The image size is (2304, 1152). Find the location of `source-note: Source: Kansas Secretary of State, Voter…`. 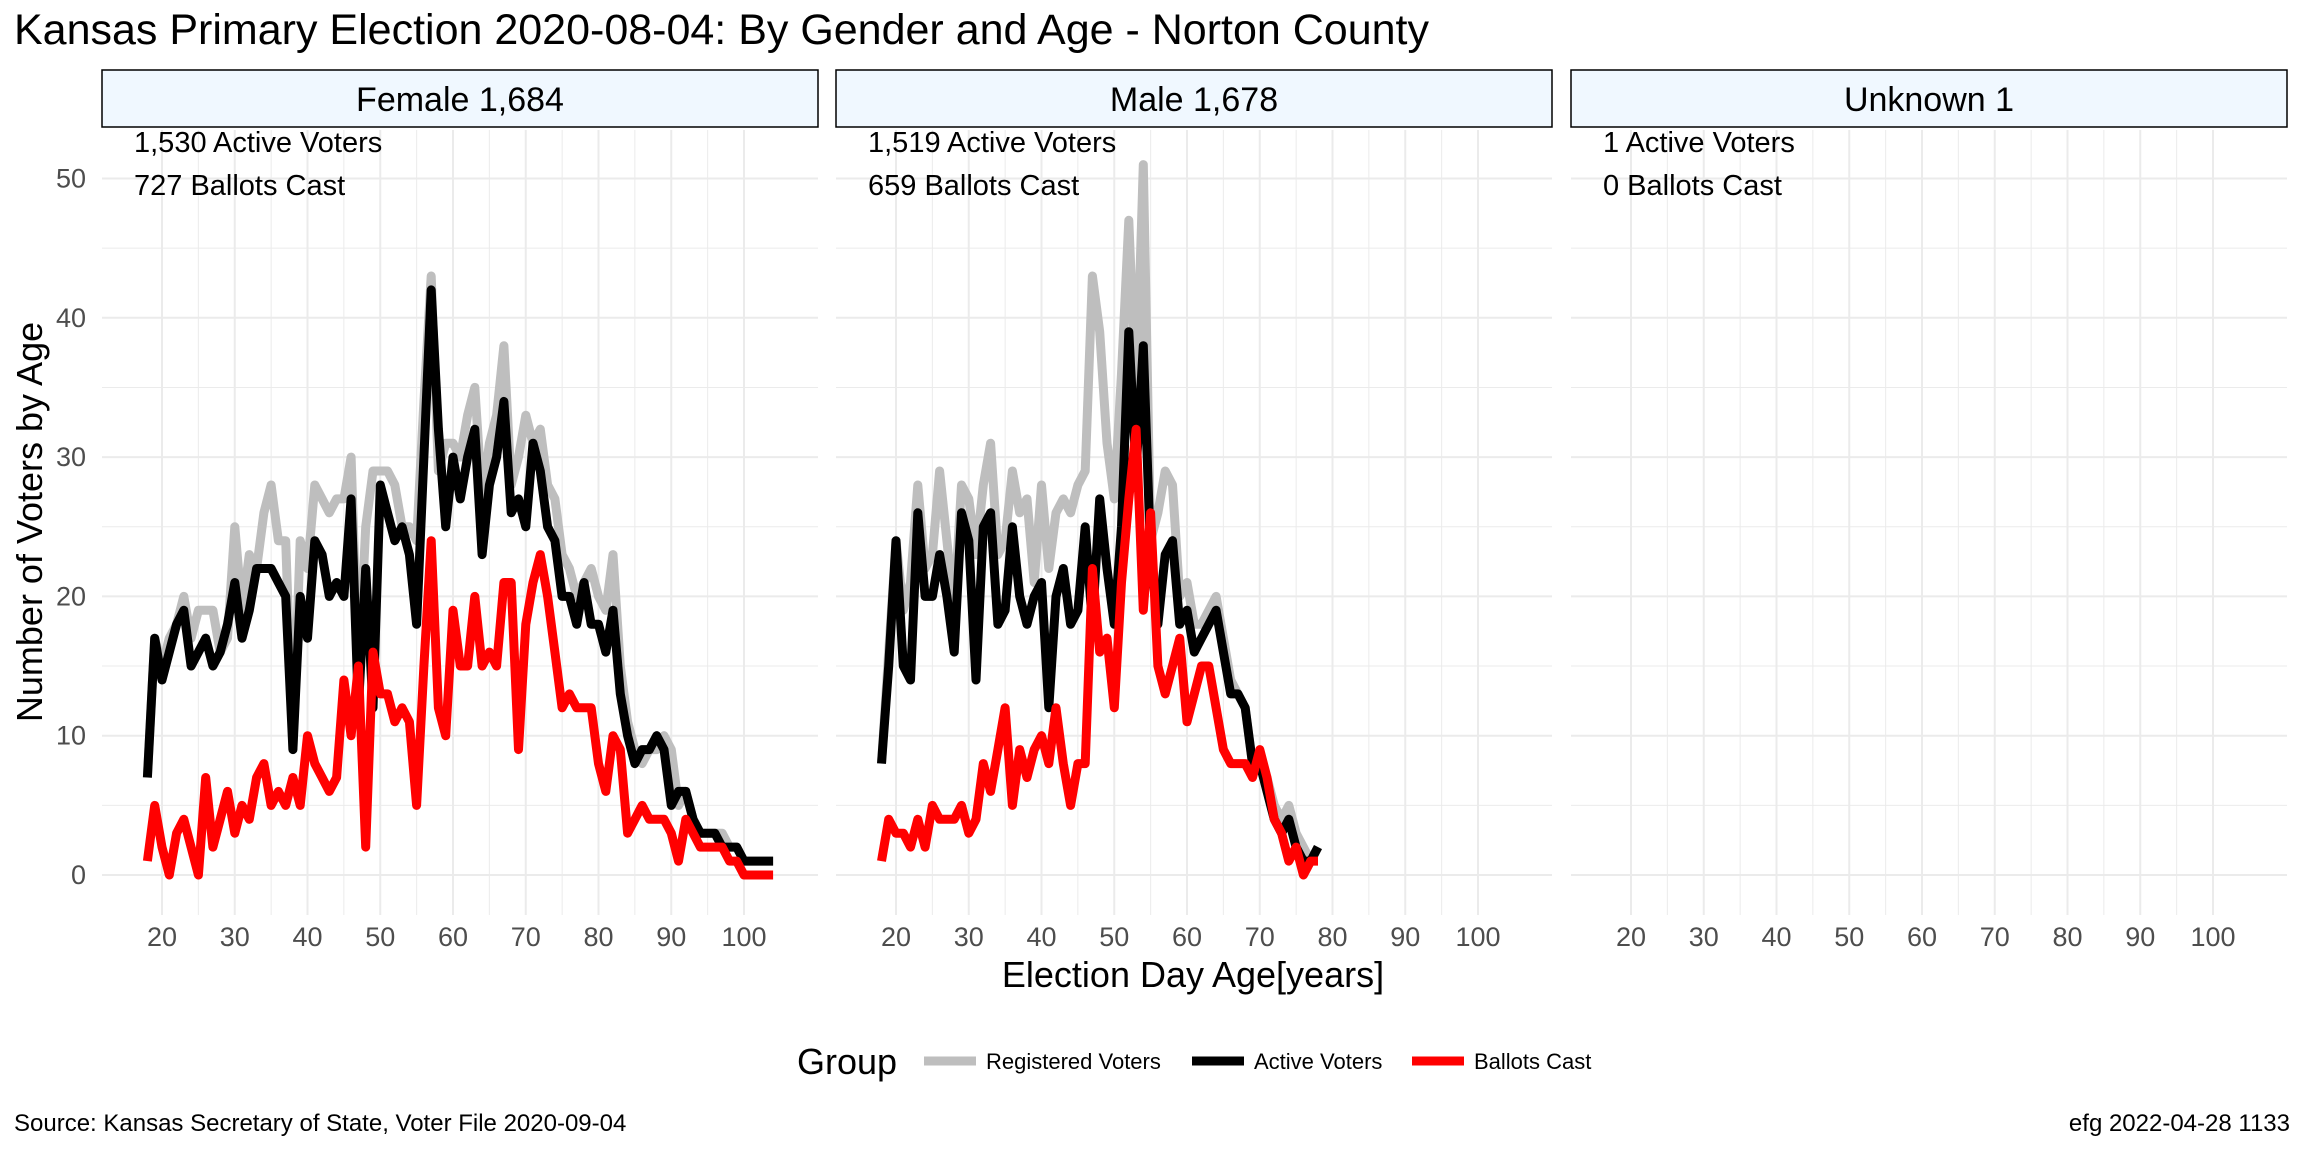

source-note: Source: Kansas Secretary of State, Voter… is located at coordinates (320, 1123).